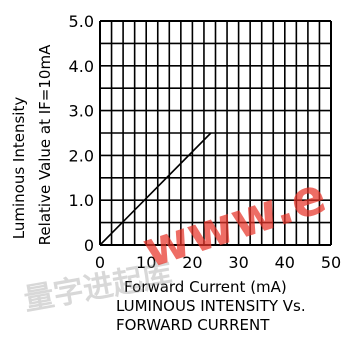  Describe the element at coordinates (89, 245) in the screenshot. I see `y-tick-label: 0` at that location.